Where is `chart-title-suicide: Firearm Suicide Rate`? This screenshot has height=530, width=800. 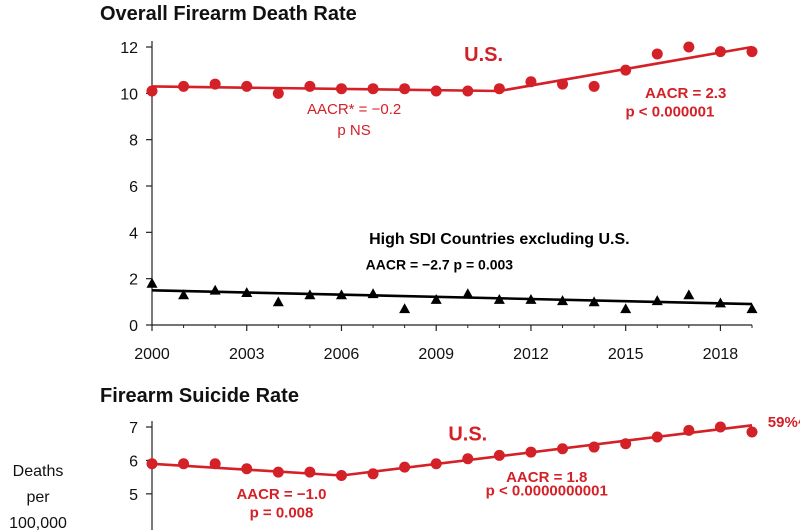 chart-title-suicide: Firearm Suicide Rate is located at coordinates (199, 396).